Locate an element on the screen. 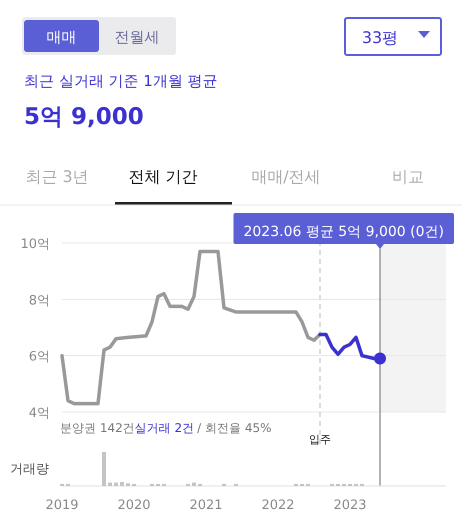 This screenshot has width=462, height=520. text: 최근 3년 is located at coordinates (57, 176).